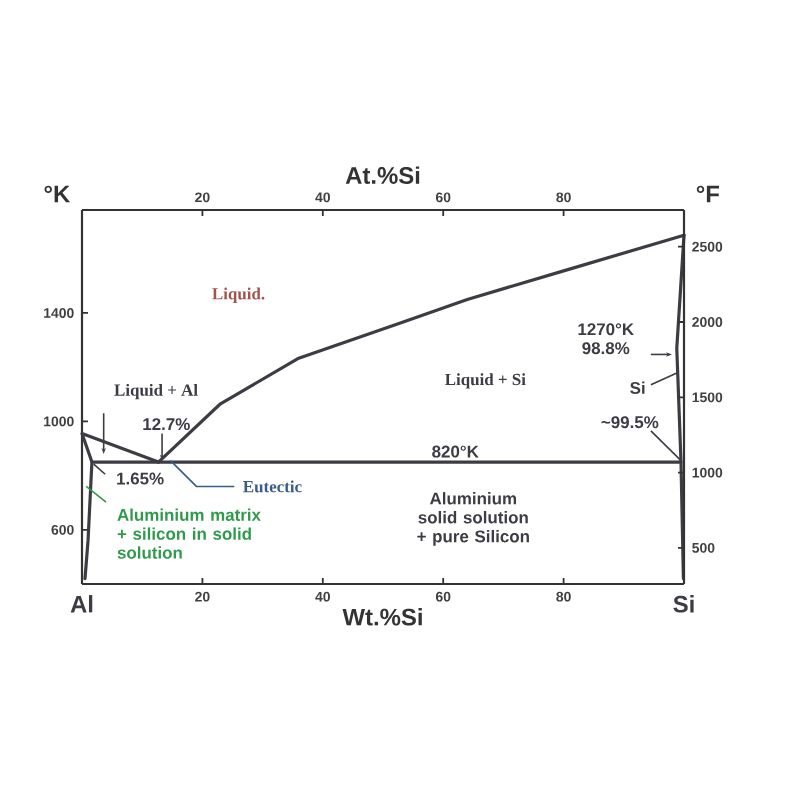 The image size is (800, 800). What do you see at coordinates (166, 424) in the screenshot?
I see `annotation: 12.7%` at bounding box center [166, 424].